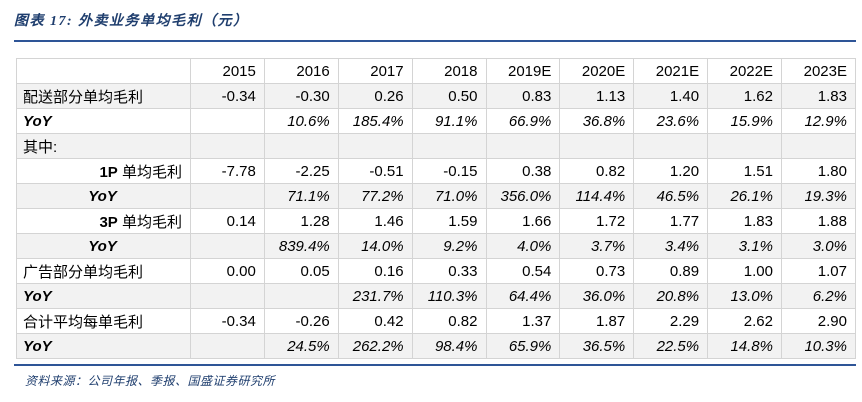  What do you see at coordinates (818, 346) in the screenshot?
I see `value-cell: 10.3%` at bounding box center [818, 346].